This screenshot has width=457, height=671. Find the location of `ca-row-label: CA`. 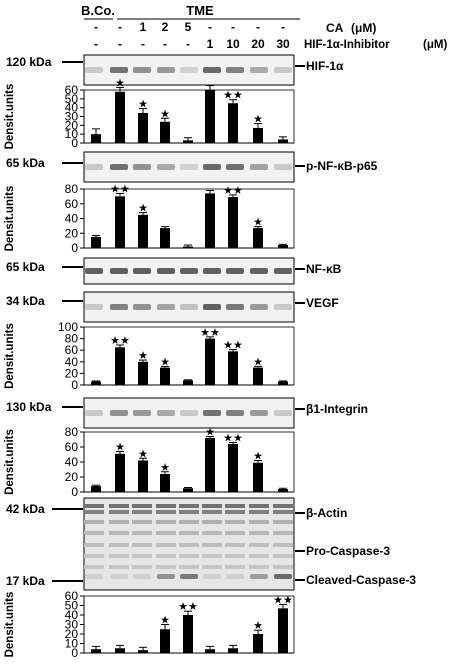

ca-row-label: CA is located at coordinates (335, 28).